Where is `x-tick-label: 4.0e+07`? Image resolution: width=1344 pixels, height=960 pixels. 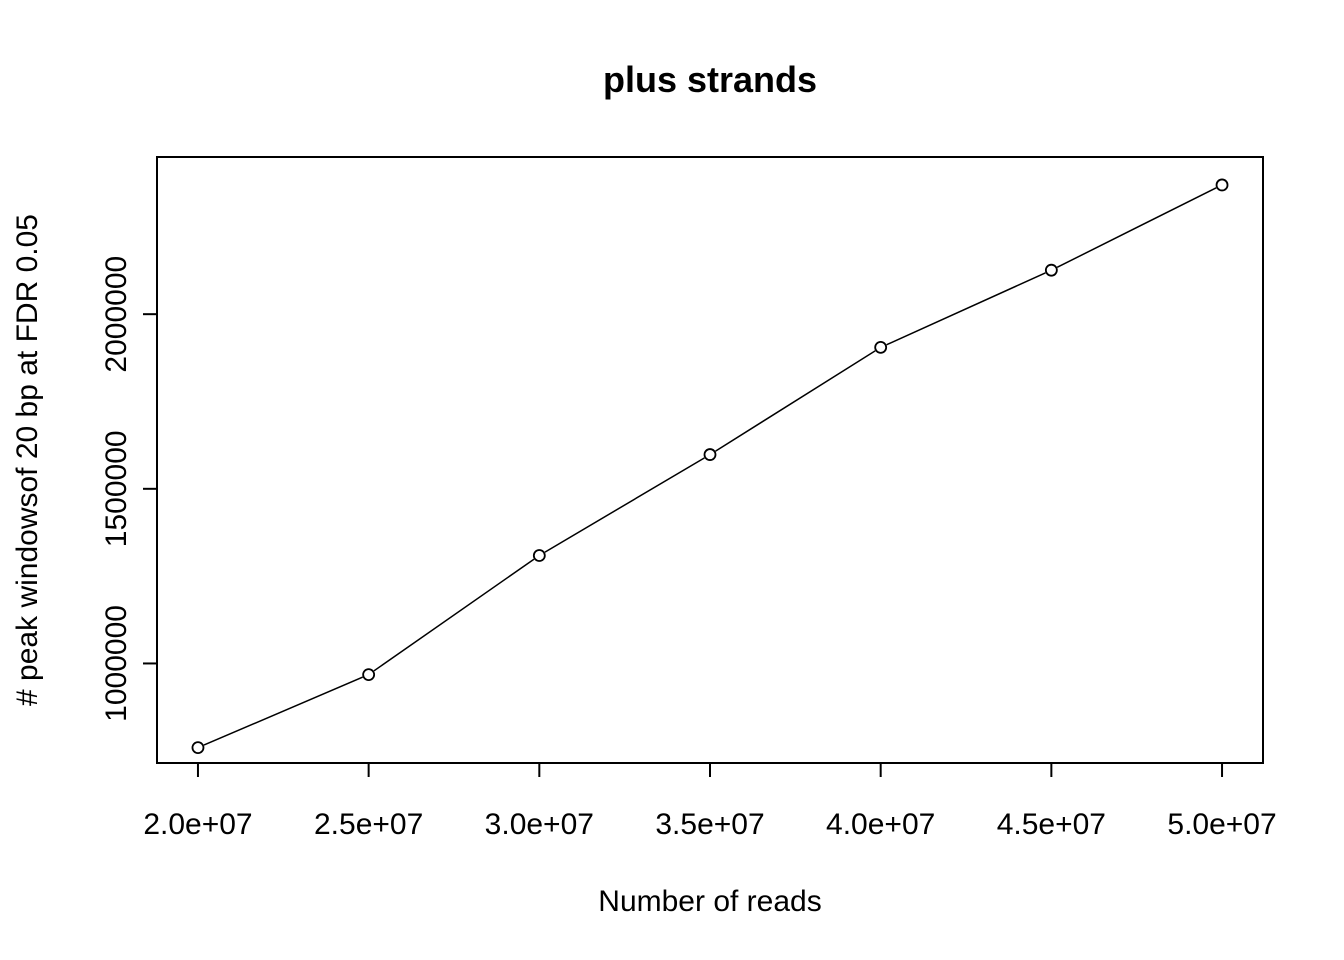
x-tick-label: 4.0e+07 is located at coordinates (880, 824).